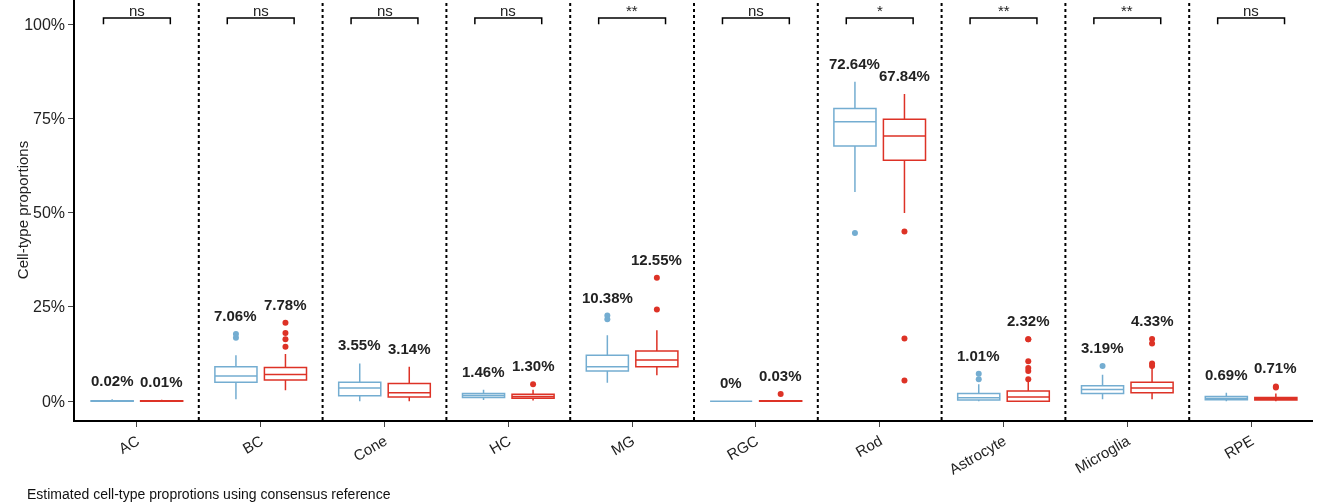 Image resolution: width=1328 pixels, height=502 pixels. What do you see at coordinates (483, 371) in the screenshot?
I see `text: 1.46%` at bounding box center [483, 371].